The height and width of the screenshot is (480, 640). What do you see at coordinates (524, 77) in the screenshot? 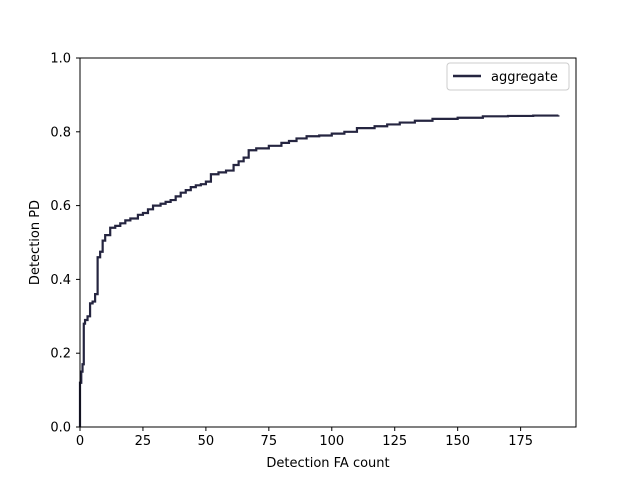
I see `legend-label: aggregate` at bounding box center [524, 77].